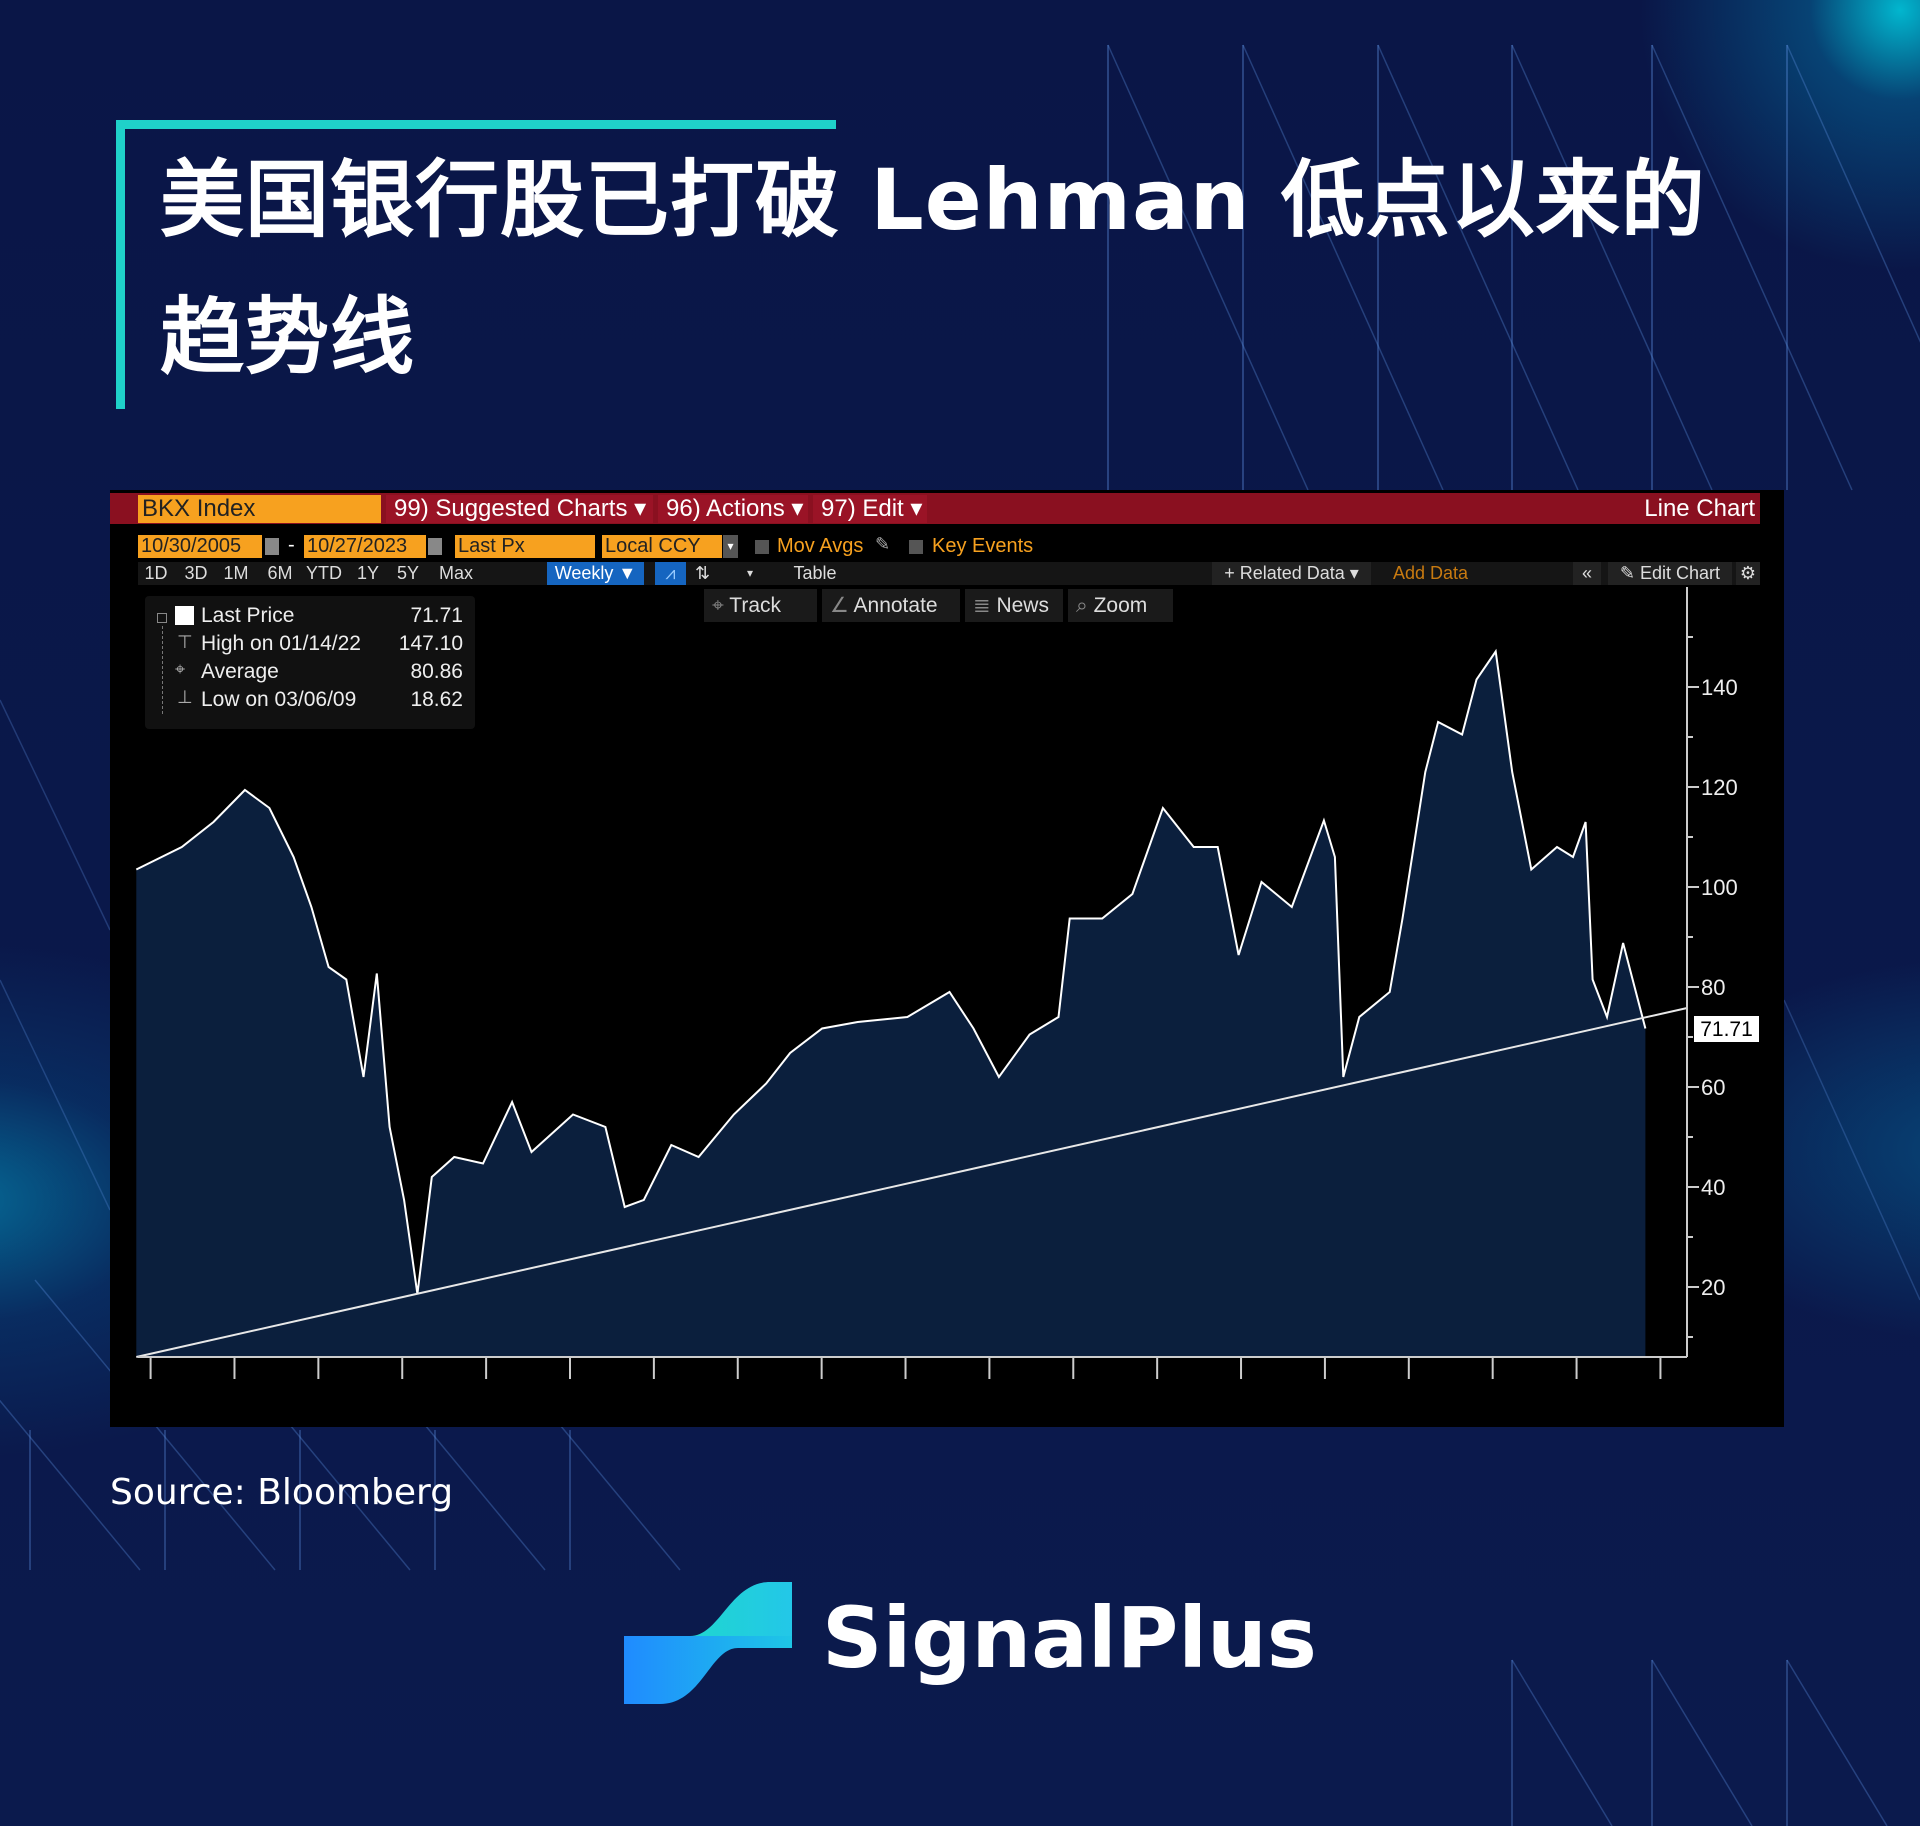 This screenshot has height=1826, width=1920. I want to click on table-button: Table, so click(815, 573).